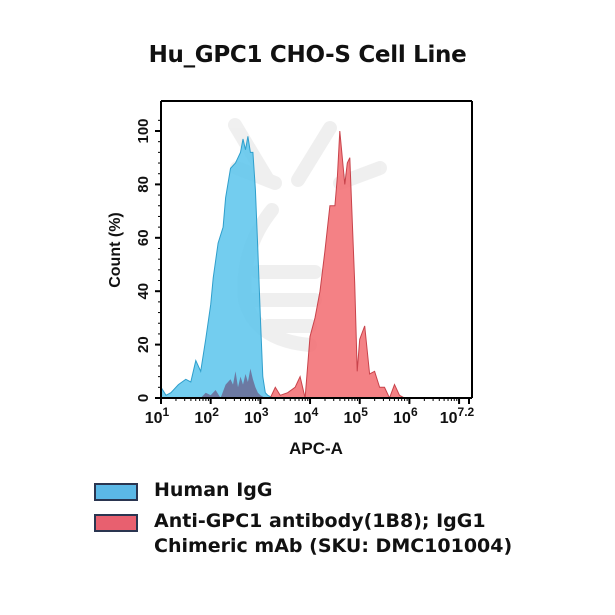  What do you see at coordinates (143, 237) in the screenshot?
I see `y-tick-label: 60` at bounding box center [143, 237].